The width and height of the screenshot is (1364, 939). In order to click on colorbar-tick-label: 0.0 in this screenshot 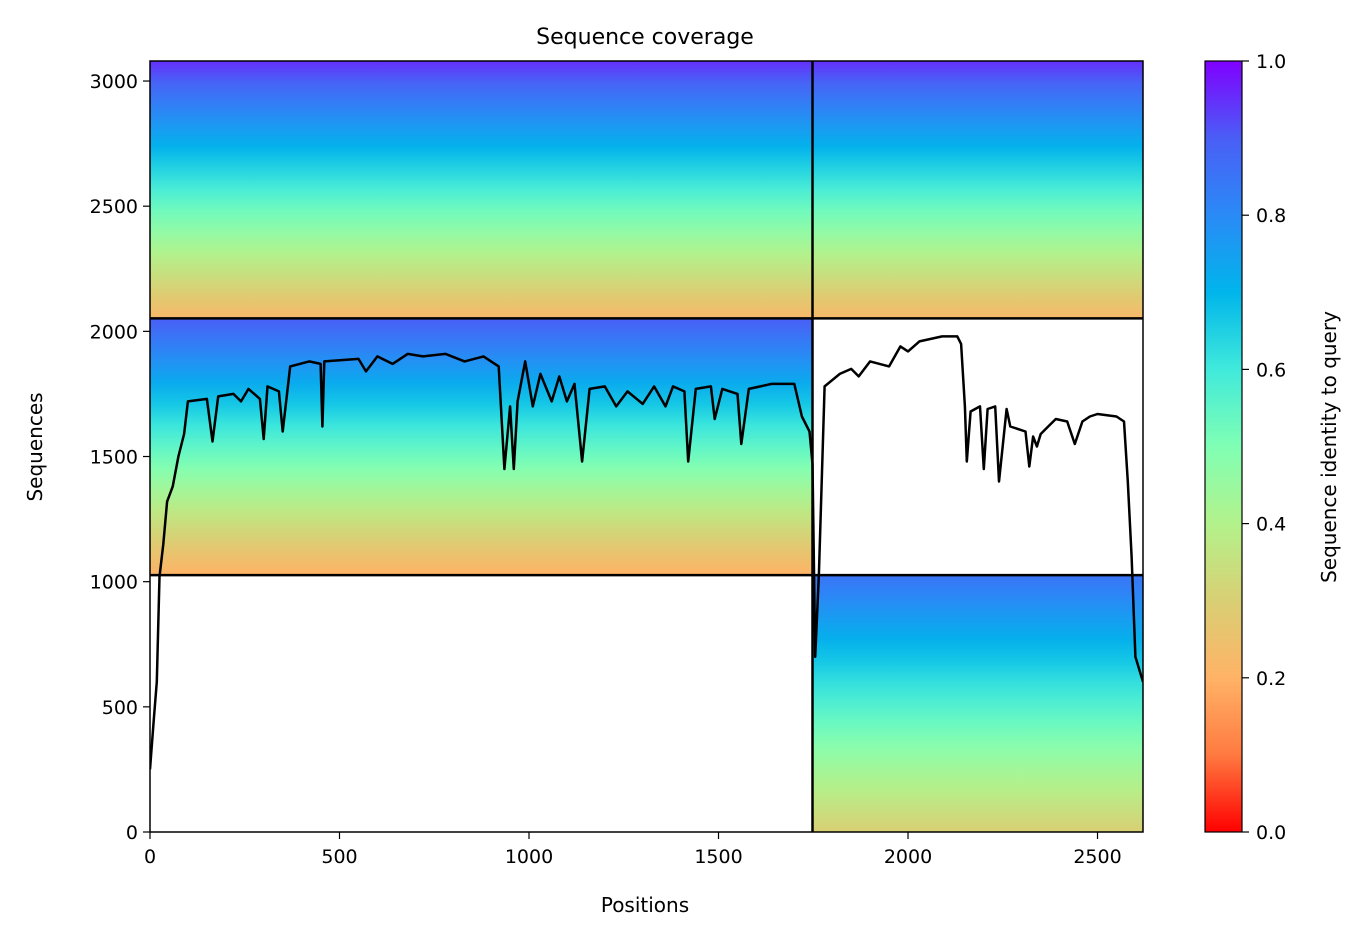, I will do `click(1271, 833)`.